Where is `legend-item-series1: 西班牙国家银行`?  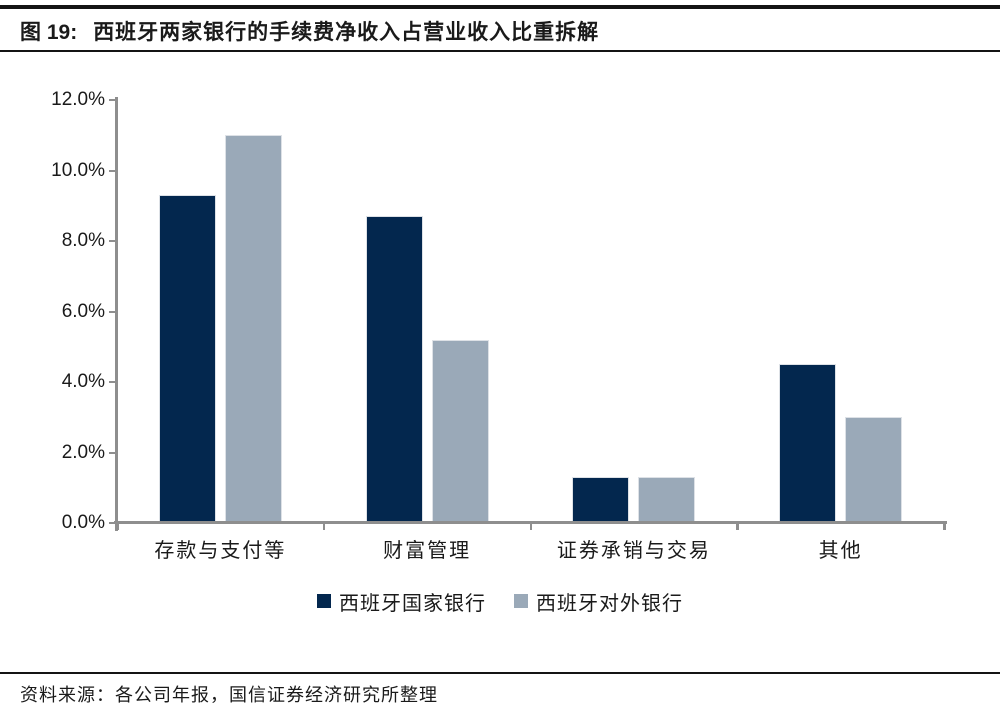 legend-item-series1: 西班牙国家银行 is located at coordinates (401, 601).